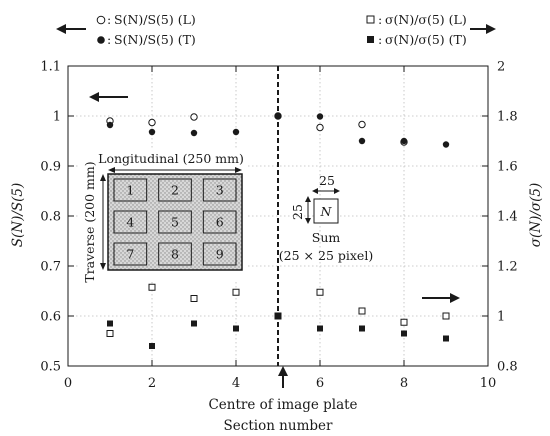 The height and width of the screenshot is (436, 550). What do you see at coordinates (536, 215) in the screenshot?
I see `y-right-axis-label: σ(N)/σ(5)` at bounding box center [536, 215].